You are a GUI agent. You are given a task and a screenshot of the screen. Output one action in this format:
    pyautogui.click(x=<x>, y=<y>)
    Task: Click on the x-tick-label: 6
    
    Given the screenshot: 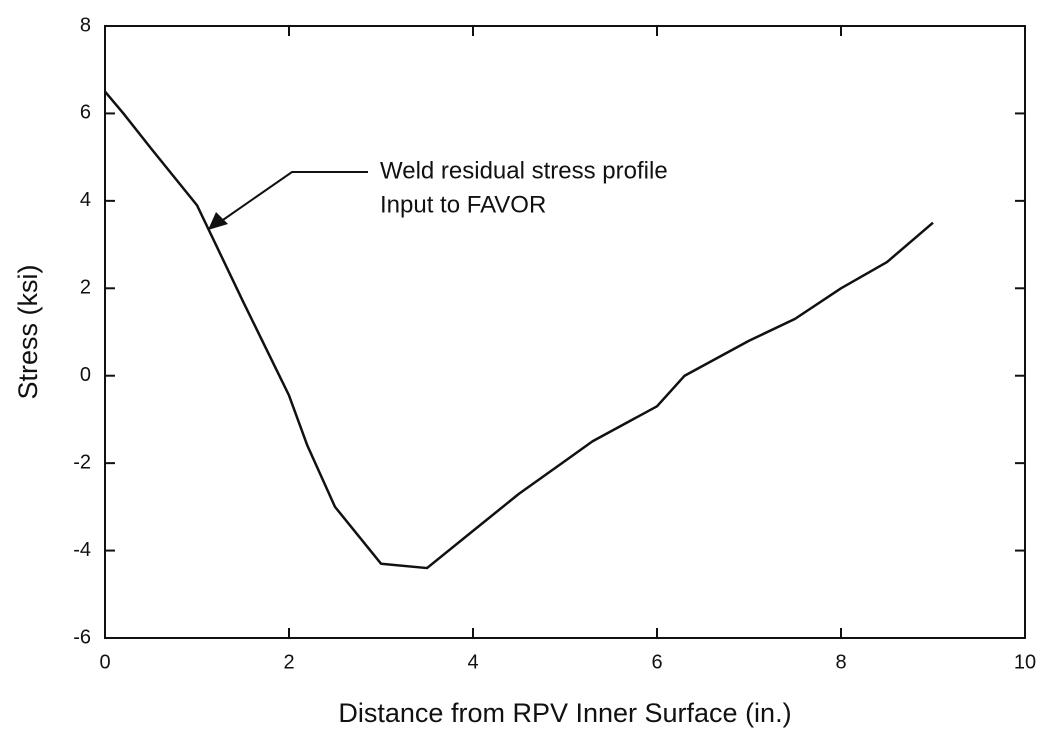 What is the action you would take?
    pyautogui.click(x=656, y=662)
    